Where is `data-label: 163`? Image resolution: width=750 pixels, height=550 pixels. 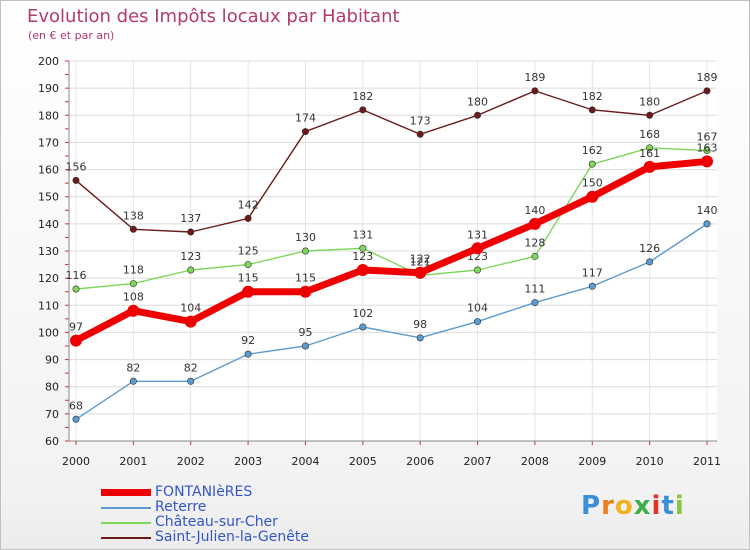 data-label: 163 is located at coordinates (707, 147).